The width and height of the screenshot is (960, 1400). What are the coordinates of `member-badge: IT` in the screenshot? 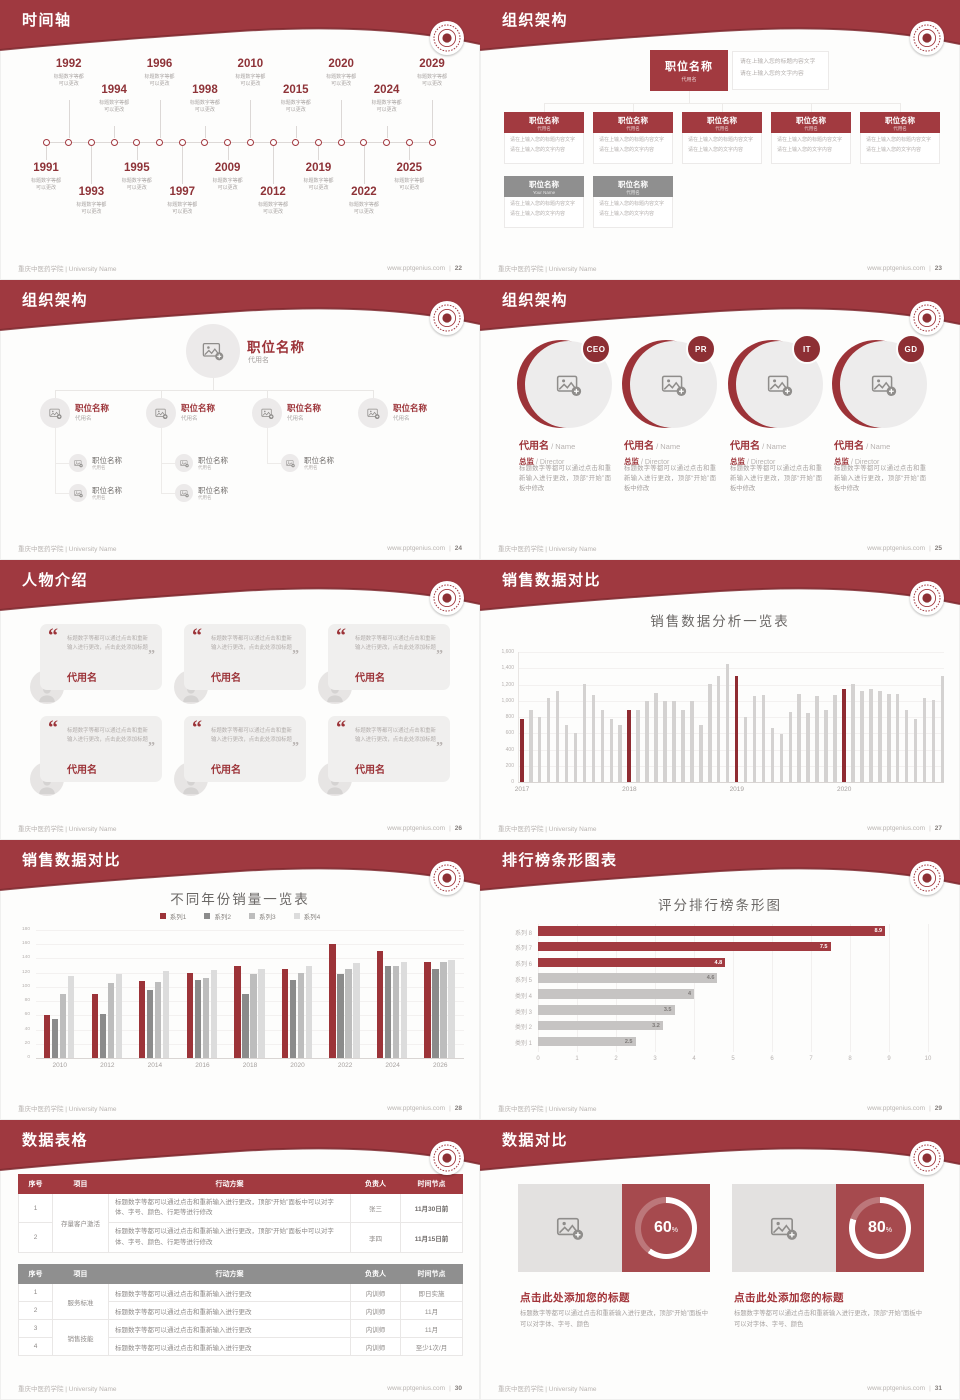 It's located at (807, 349).